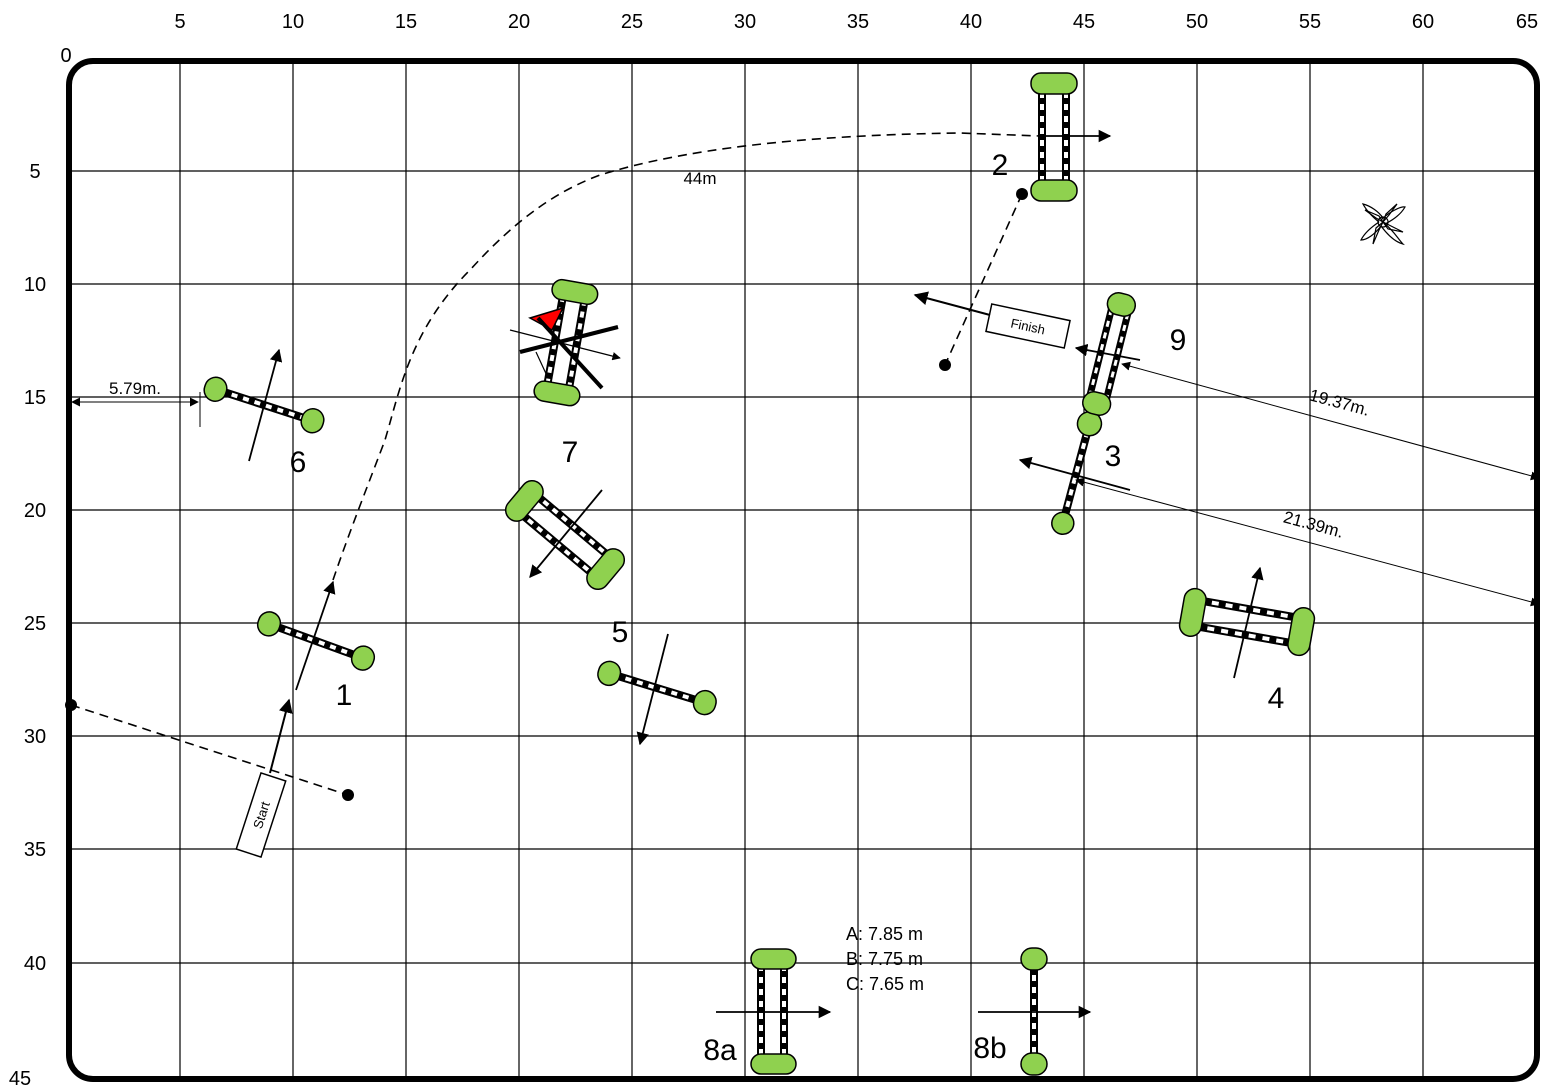  I want to click on x-tick: 65, so click(1527, 22).